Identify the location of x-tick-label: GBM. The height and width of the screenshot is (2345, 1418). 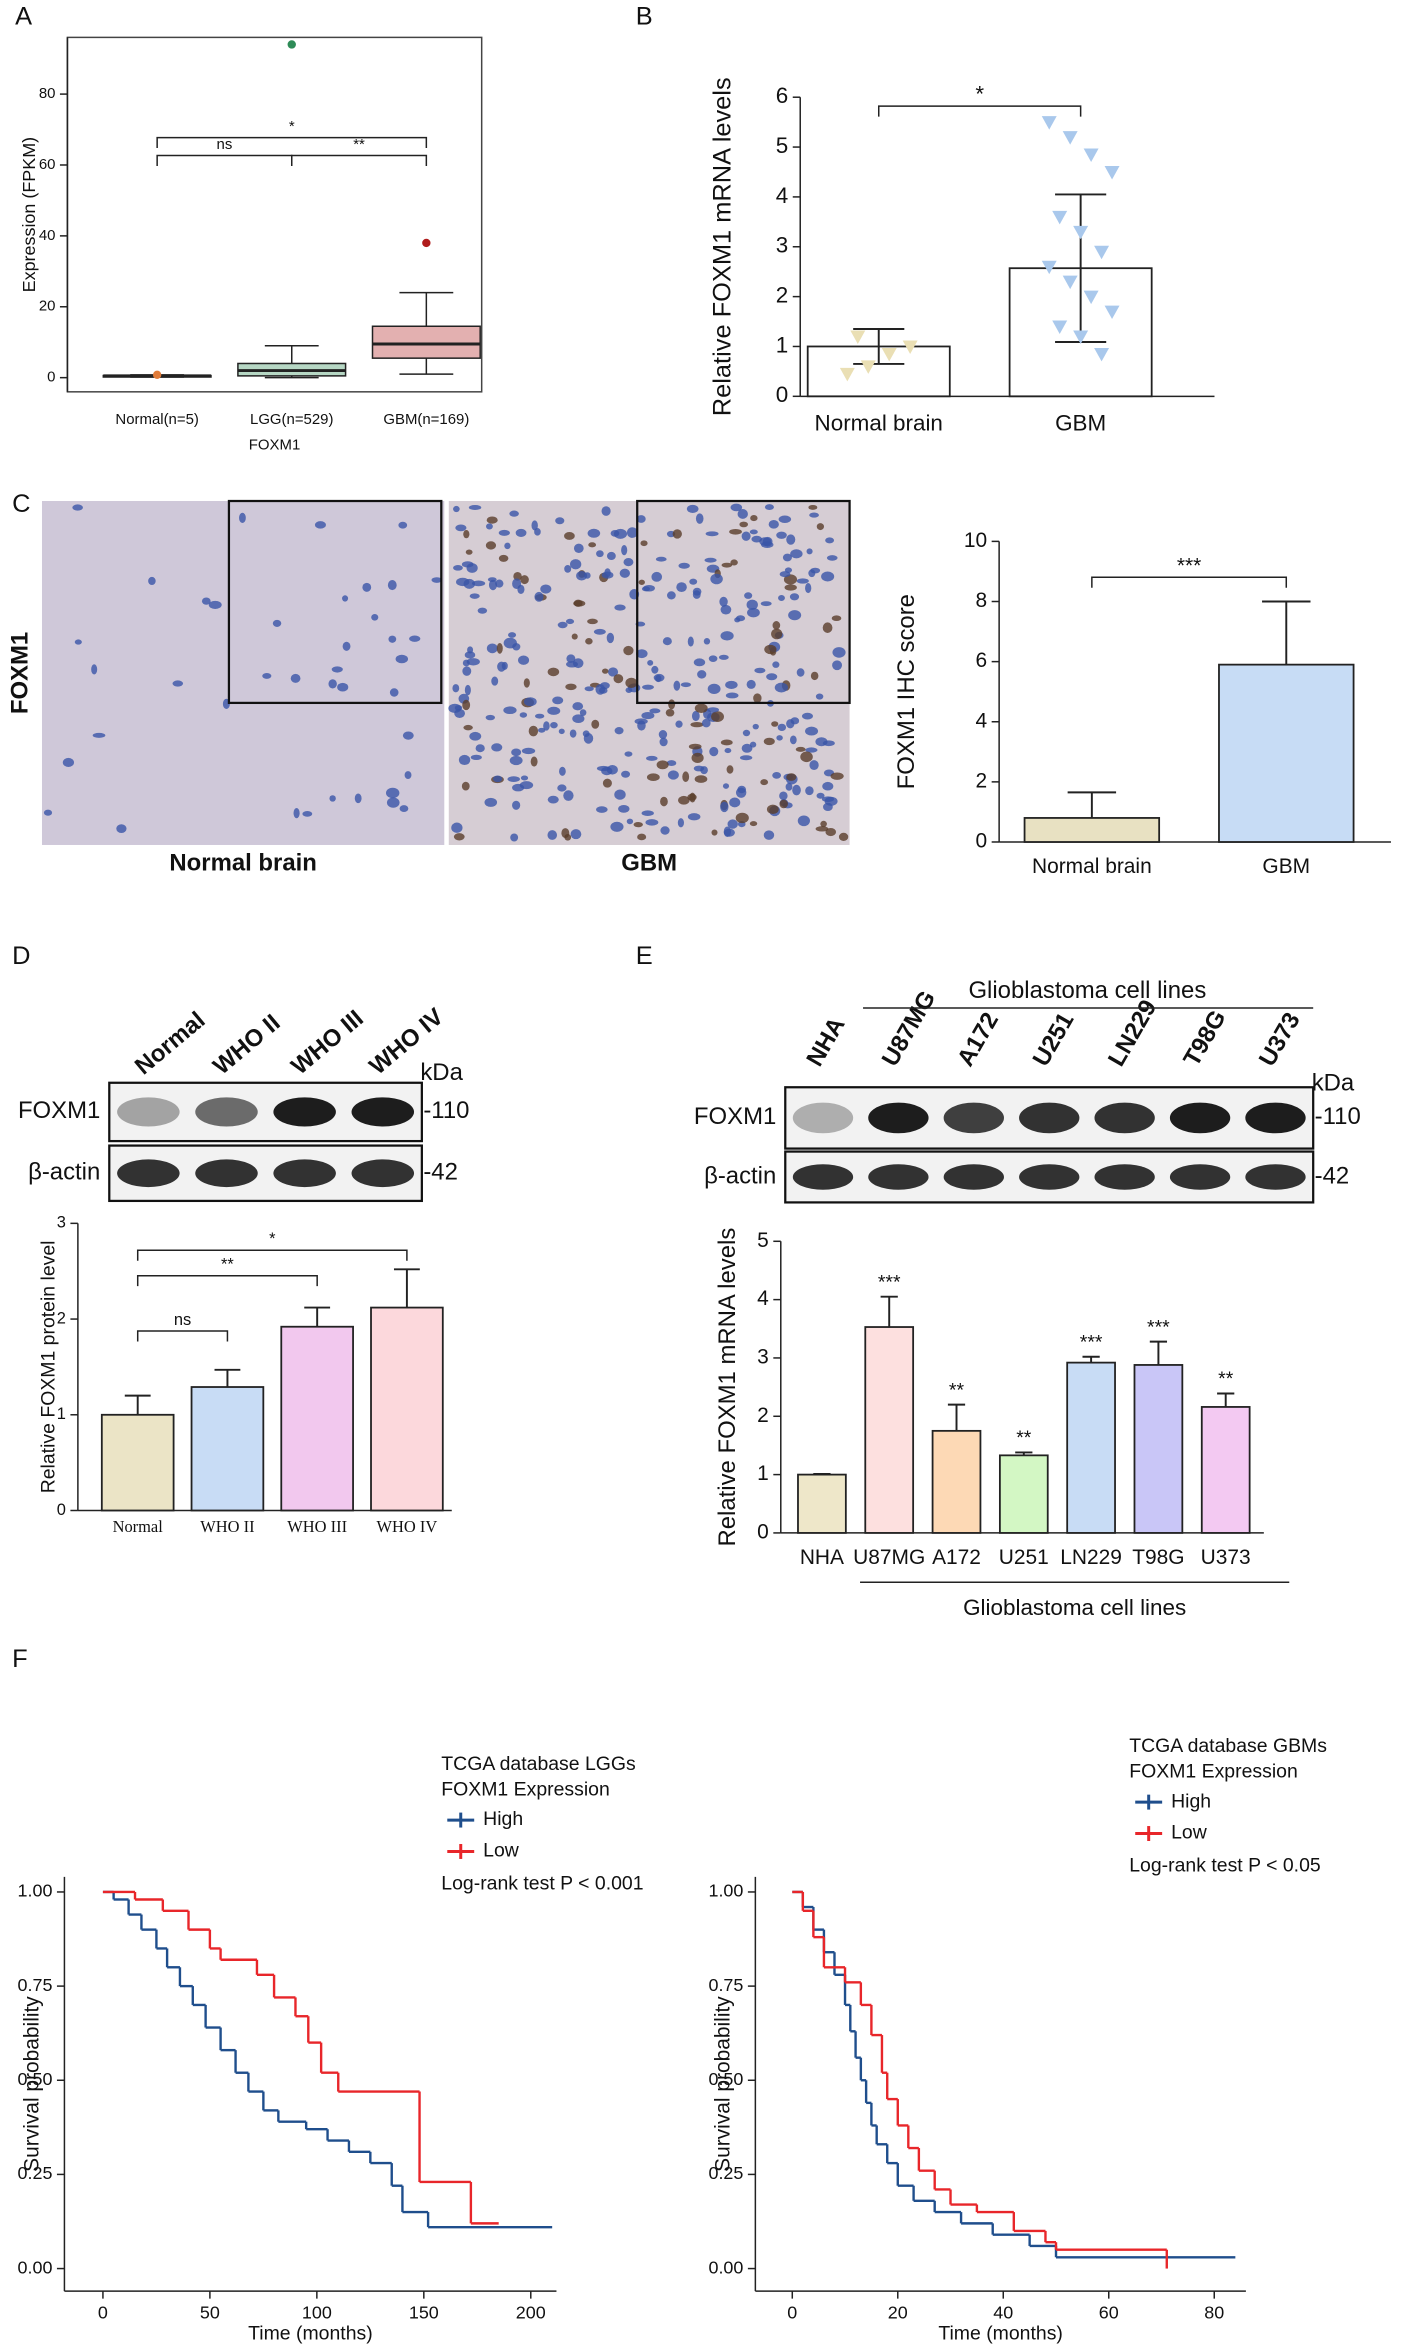
(1286, 866).